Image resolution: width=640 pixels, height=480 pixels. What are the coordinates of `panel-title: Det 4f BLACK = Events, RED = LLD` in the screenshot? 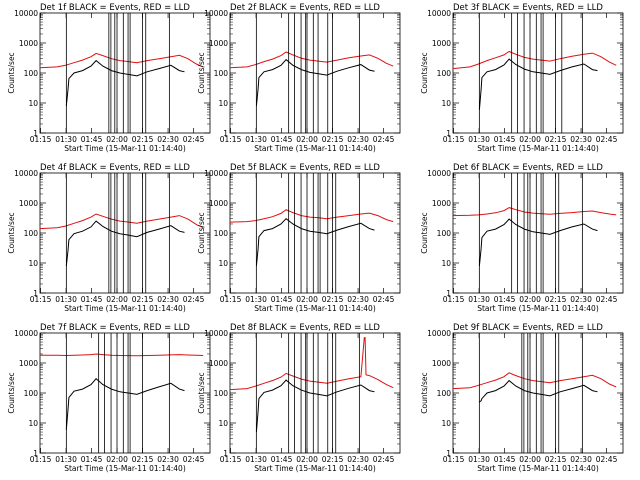 It's located at (115, 168).